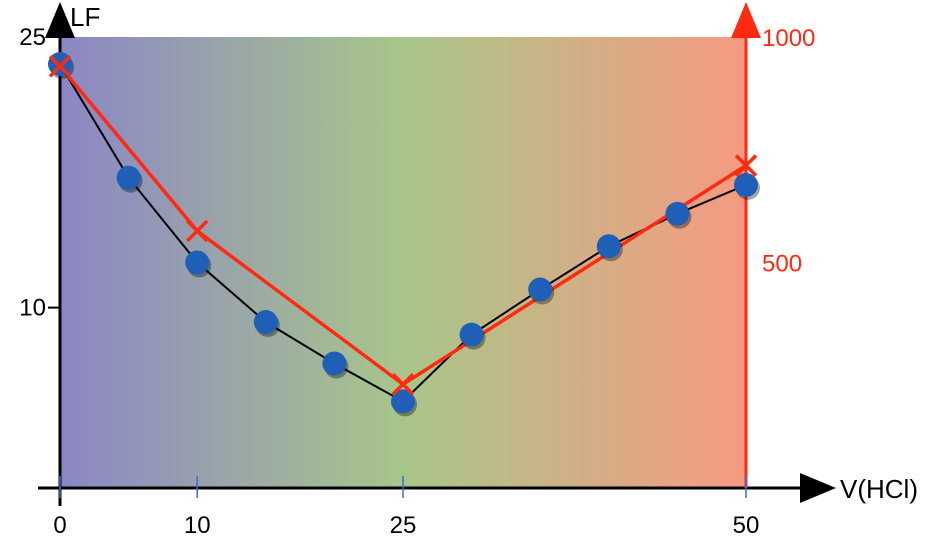 Image resolution: width=931 pixels, height=550 pixels. I want to click on x-tick-label: 0, so click(59, 525).